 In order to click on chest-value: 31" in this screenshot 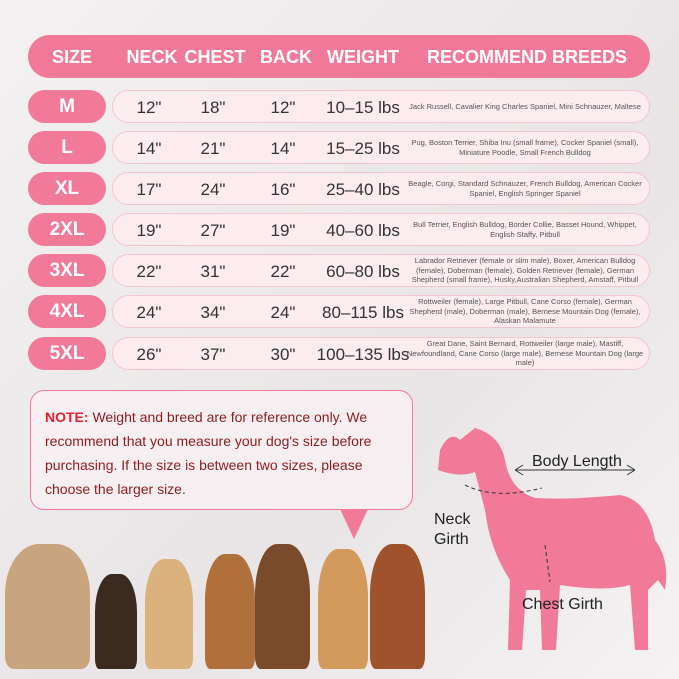, I will do `click(213, 271)`.